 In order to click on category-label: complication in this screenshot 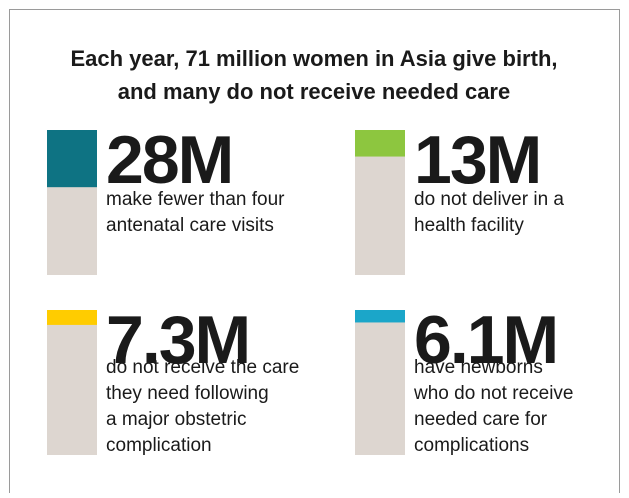, I will do `click(159, 445)`.